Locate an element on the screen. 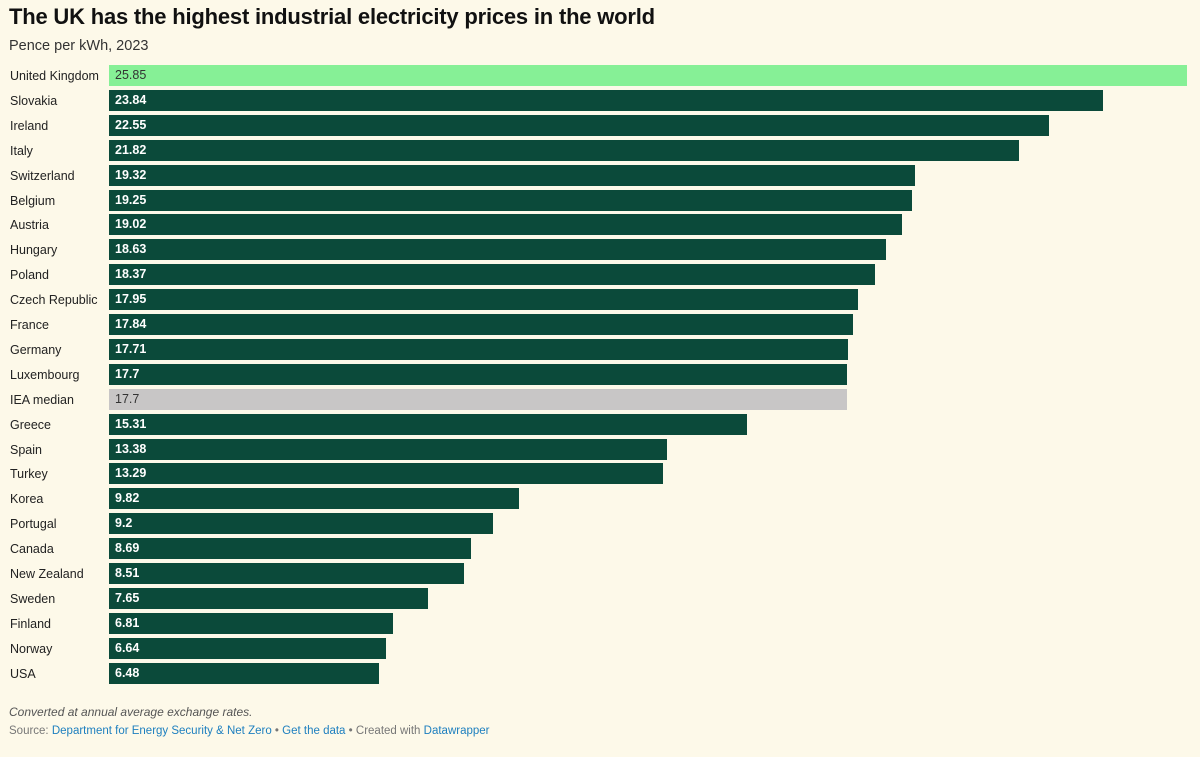 The width and height of the screenshot is (1200, 757). bar-row: Czech Republic 17.95 is located at coordinates (600, 301).